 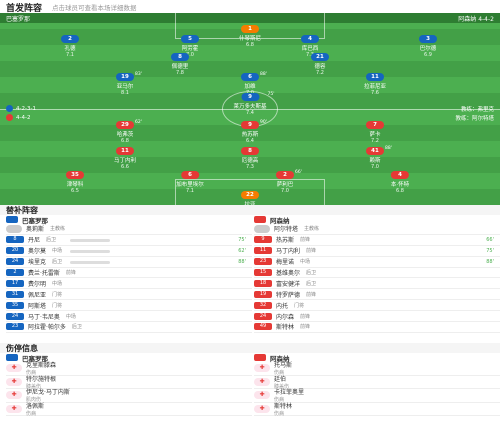 What do you see at coordinates (320, 64) in the screenshot?
I see `home-player-cm2: 21 德容 7.2` at bounding box center [320, 64].